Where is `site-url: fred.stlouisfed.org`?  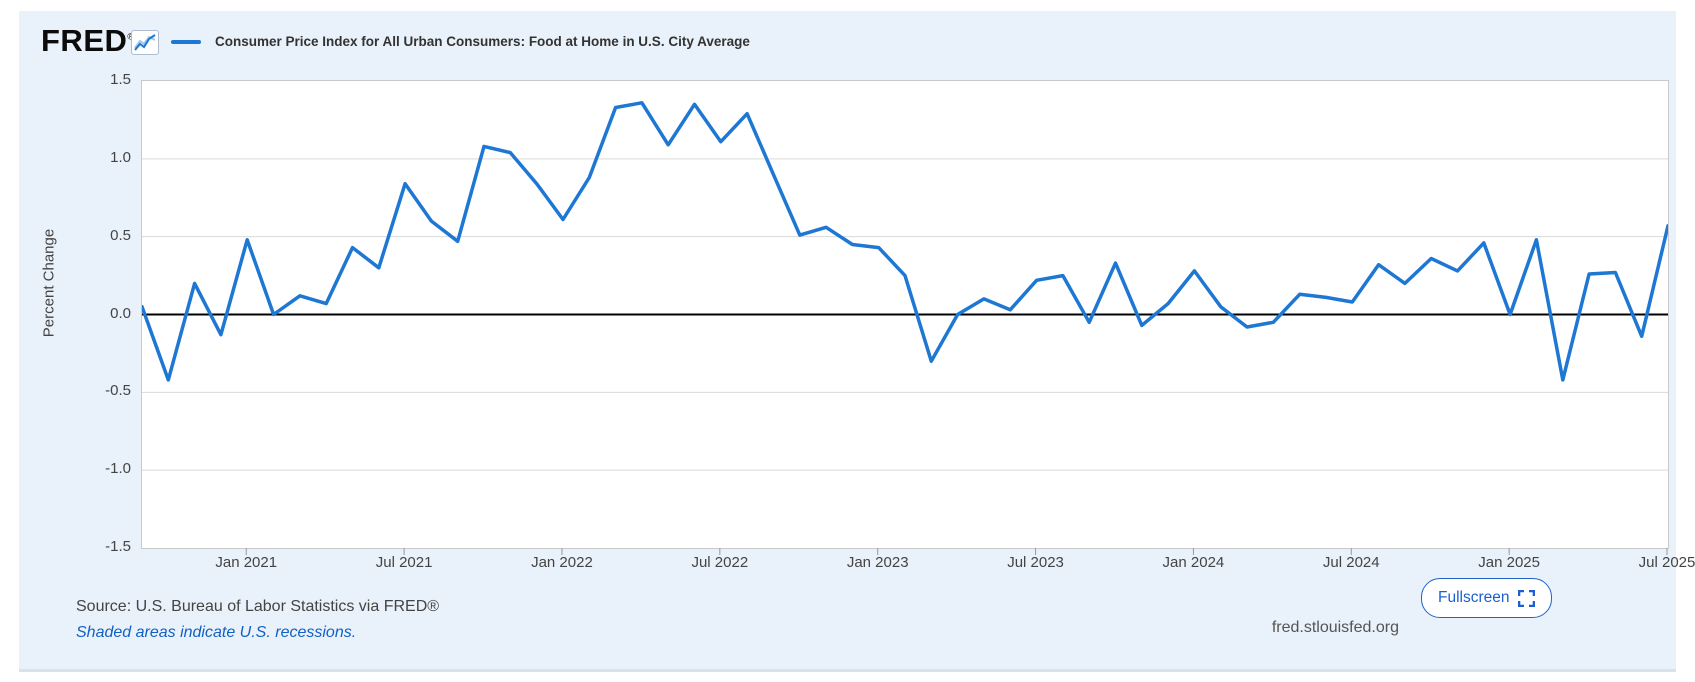
site-url: fred.stlouisfed.org is located at coordinates (1335, 627).